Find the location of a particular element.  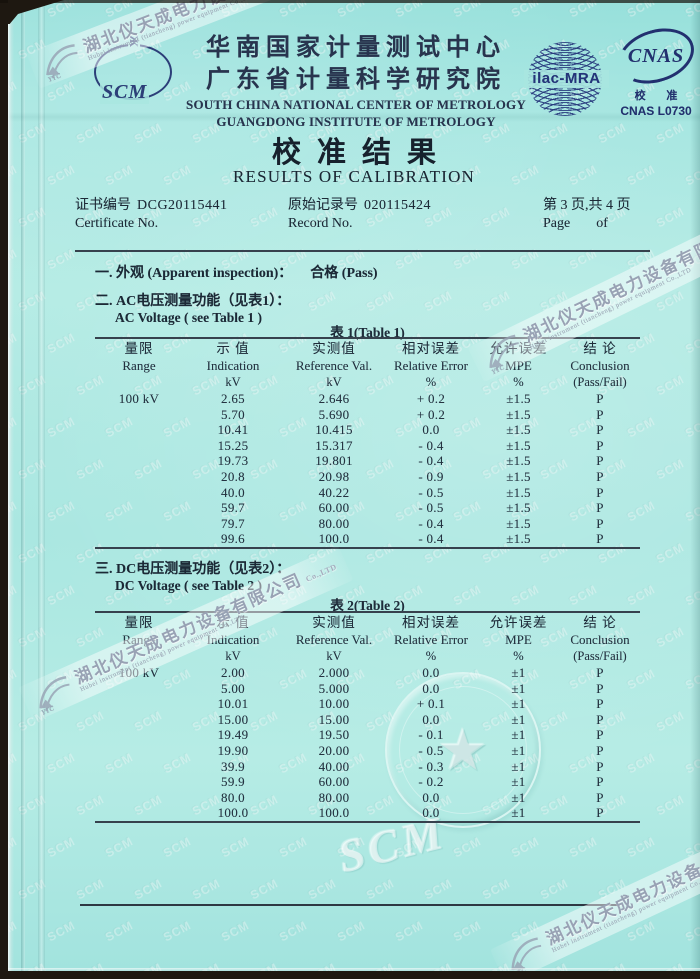

section-ac-voltage-en: AC Voltage ( see Table 1 ) is located at coordinates (189, 317).